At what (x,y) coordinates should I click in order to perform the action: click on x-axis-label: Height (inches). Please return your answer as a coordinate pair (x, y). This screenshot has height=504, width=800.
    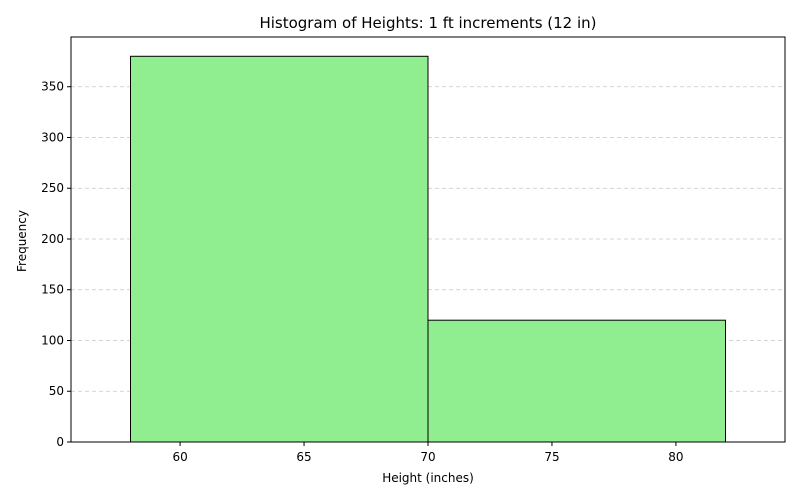
    Looking at the image, I should click on (428, 478).